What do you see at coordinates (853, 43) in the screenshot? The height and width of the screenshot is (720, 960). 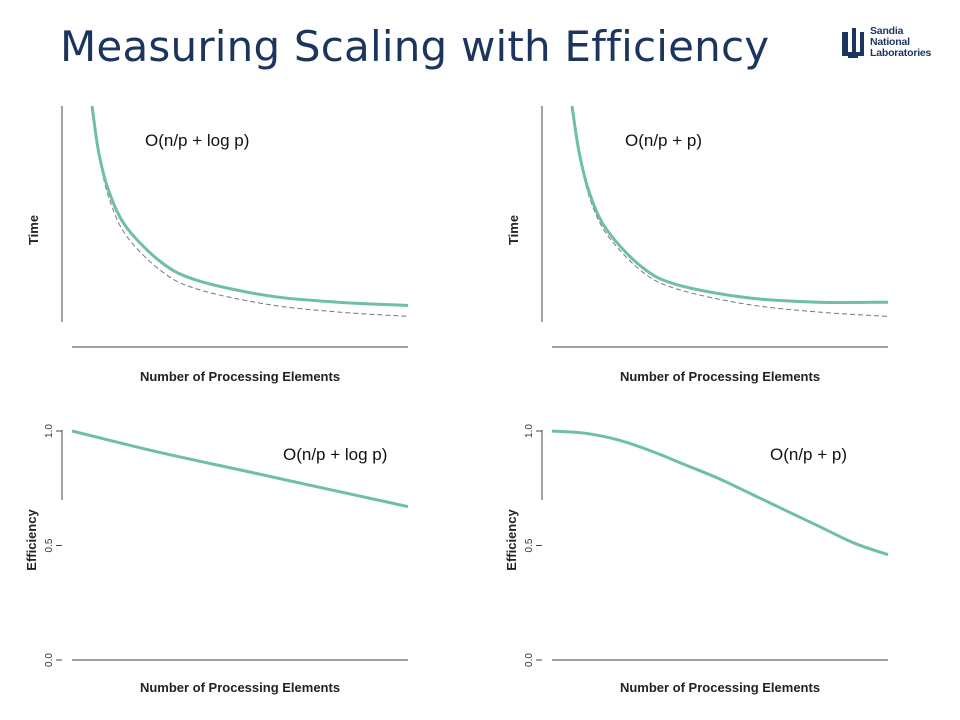 I see `thunderbird-logo-icon` at bounding box center [853, 43].